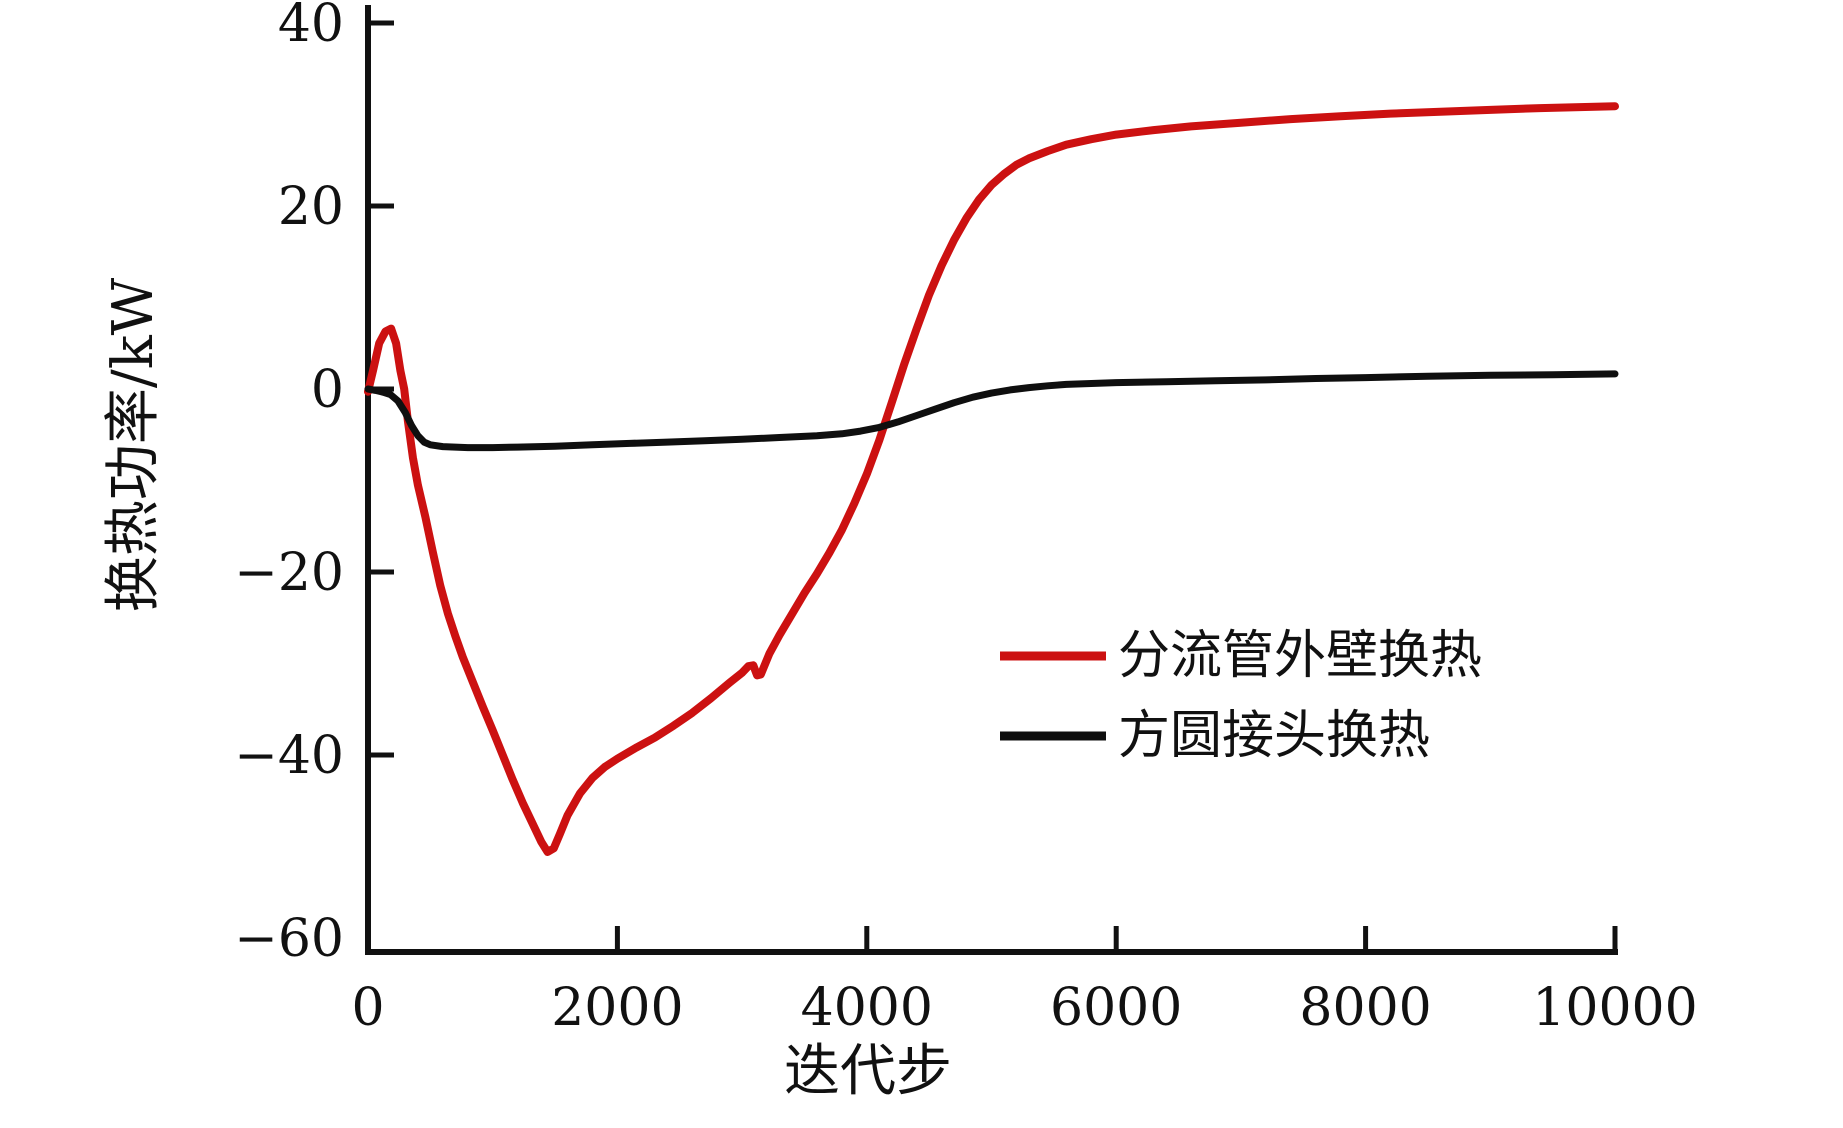 Image resolution: width=1843 pixels, height=1128 pixels. Describe the element at coordinates (1614, 1008) in the screenshot. I see `x-tick-label: 10000` at that location.